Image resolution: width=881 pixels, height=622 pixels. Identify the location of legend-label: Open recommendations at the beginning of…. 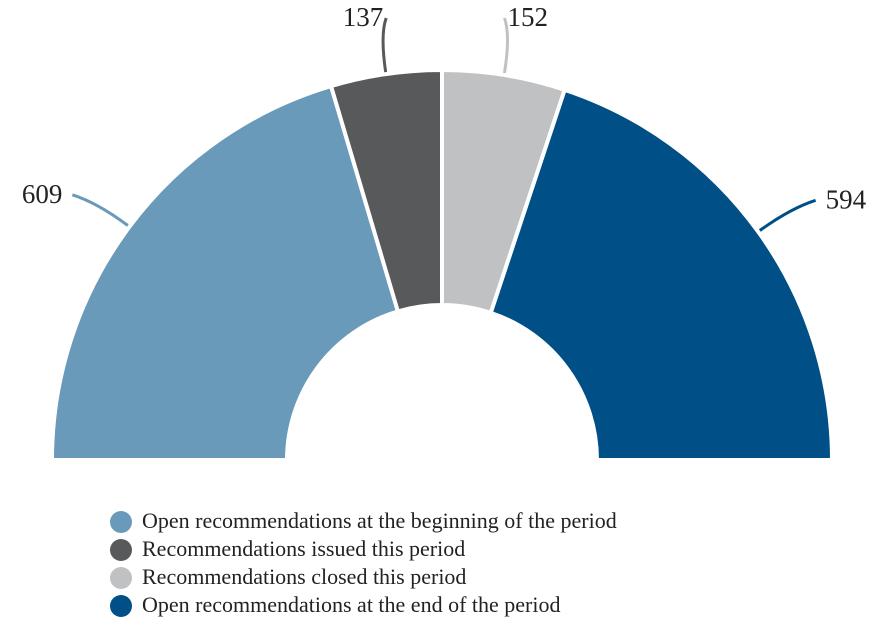
(379, 520).